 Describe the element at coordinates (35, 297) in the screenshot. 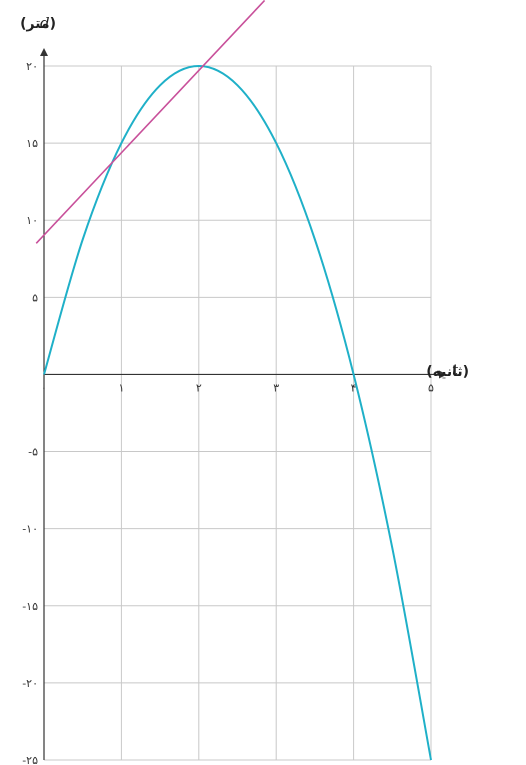

I see `y-tick-label-3: ۵` at that location.